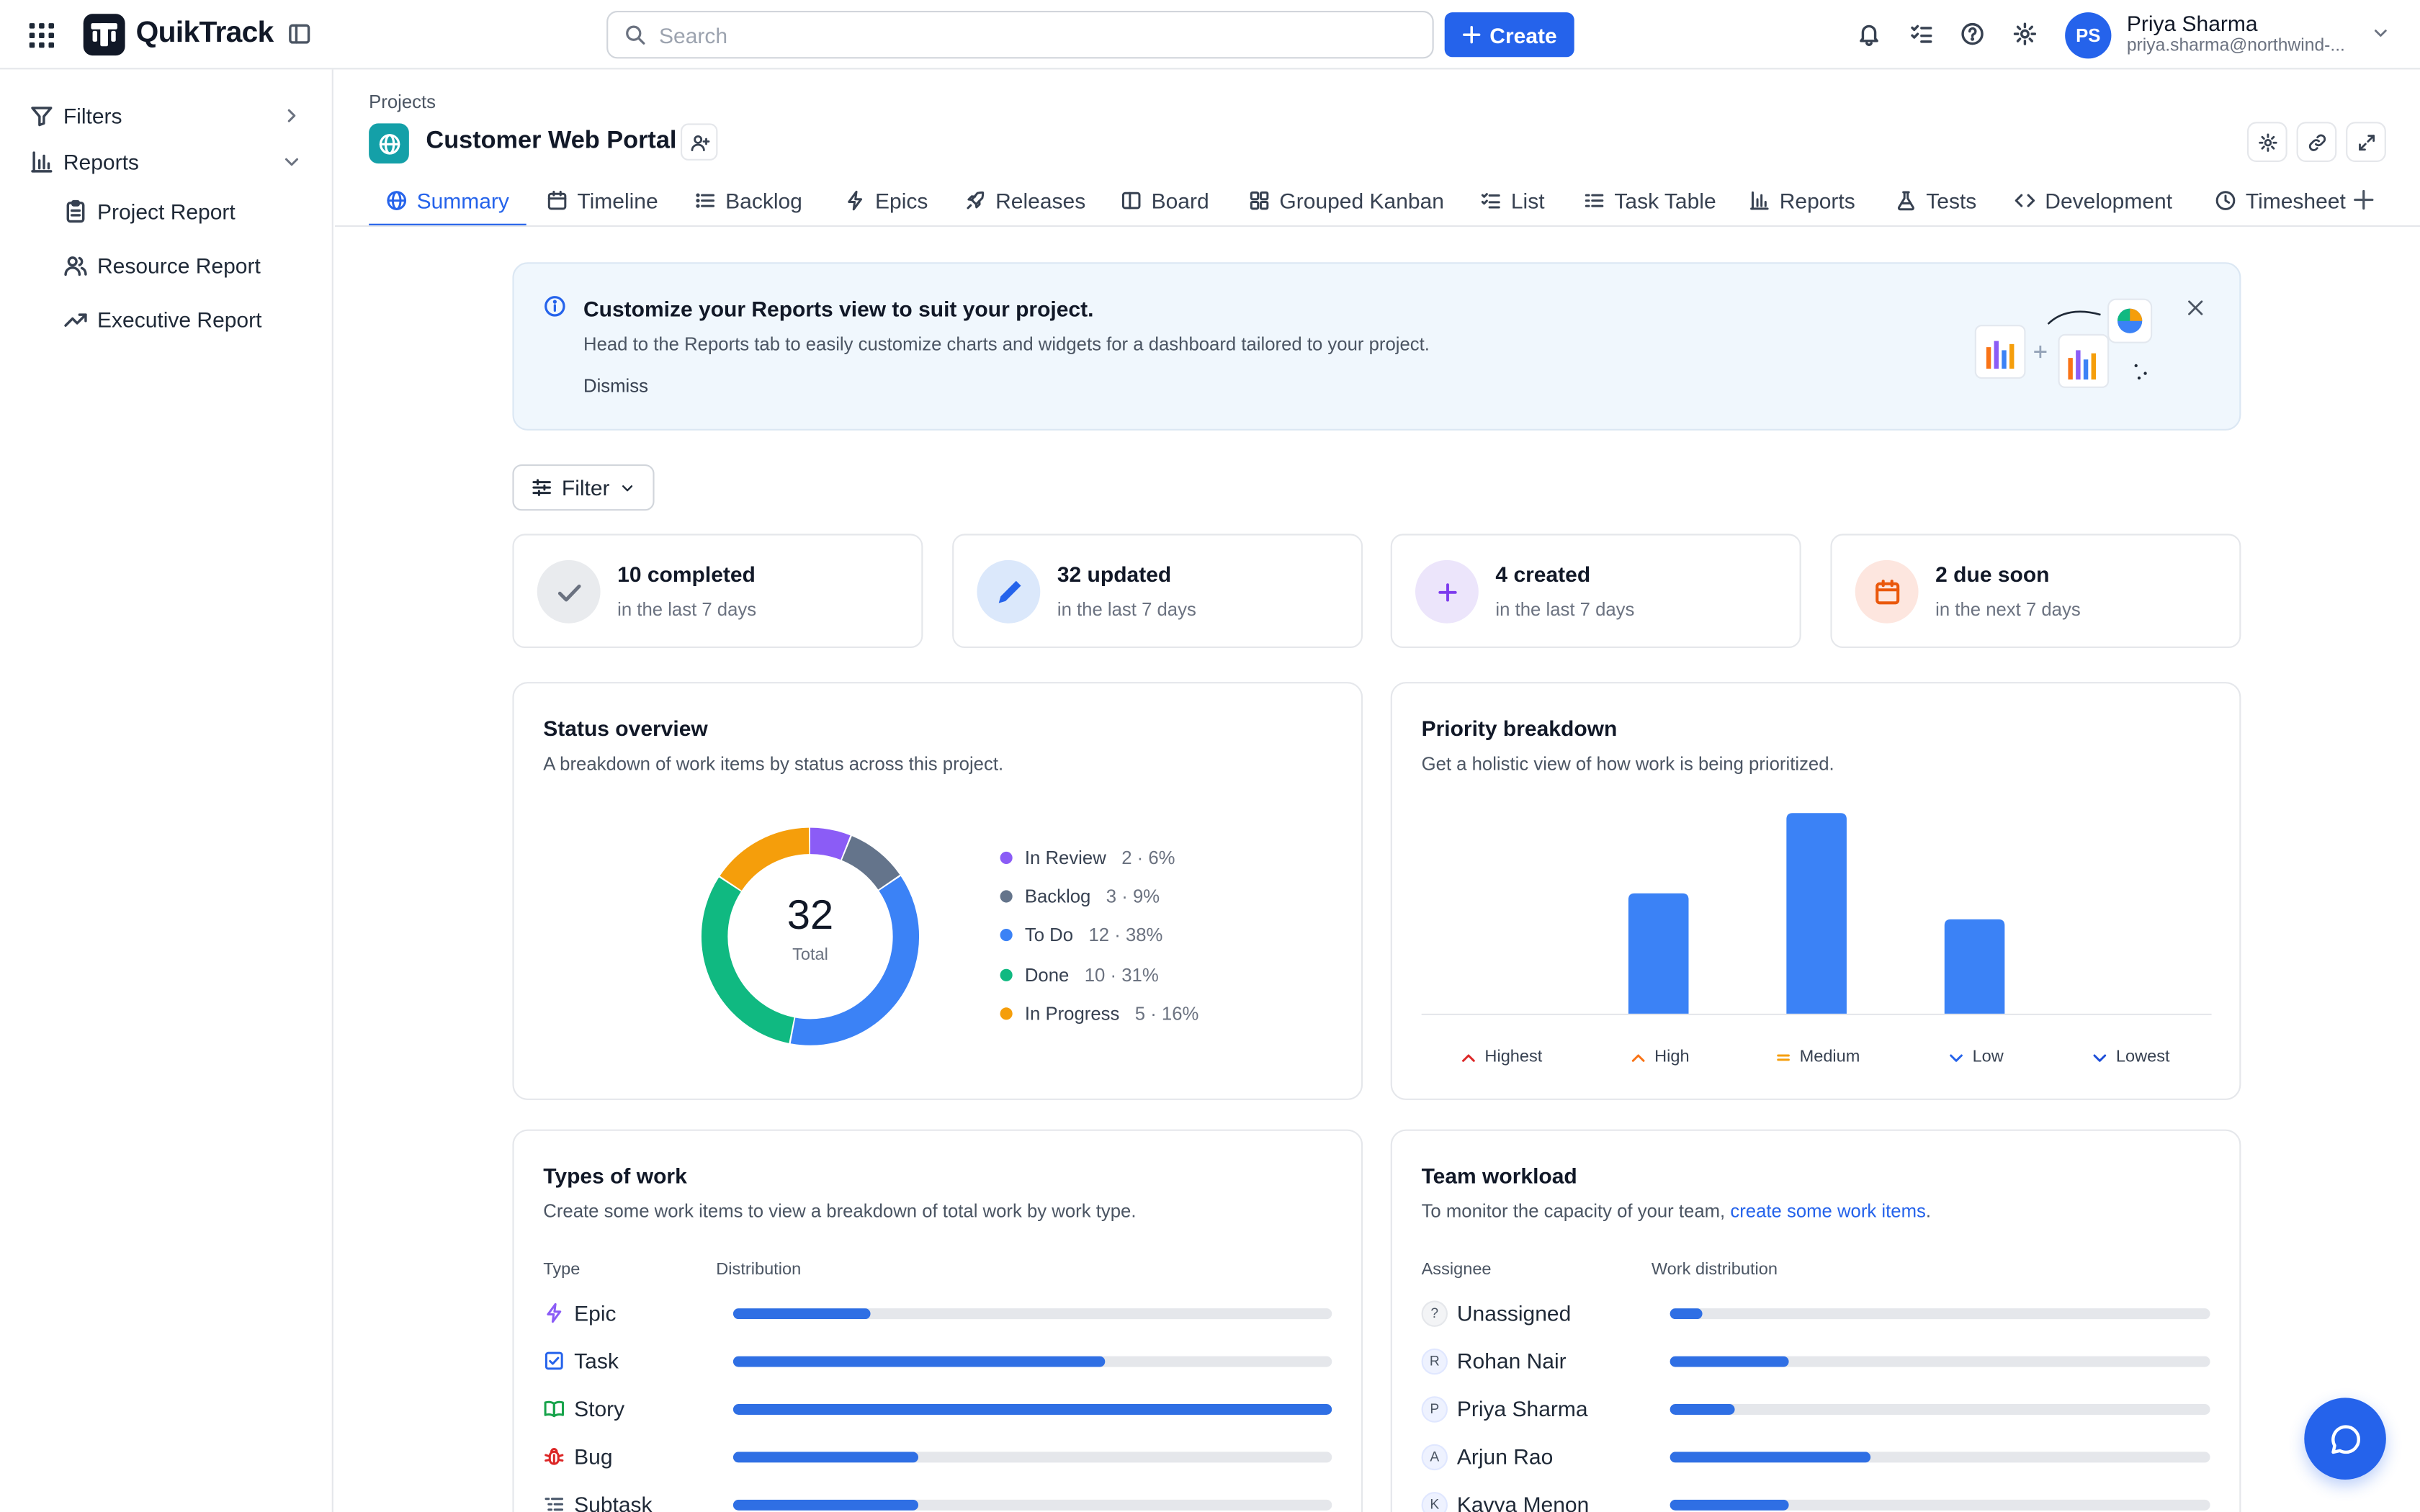  Describe the element at coordinates (299, 34) in the screenshot. I see `sidebar-toggle-icon` at that location.